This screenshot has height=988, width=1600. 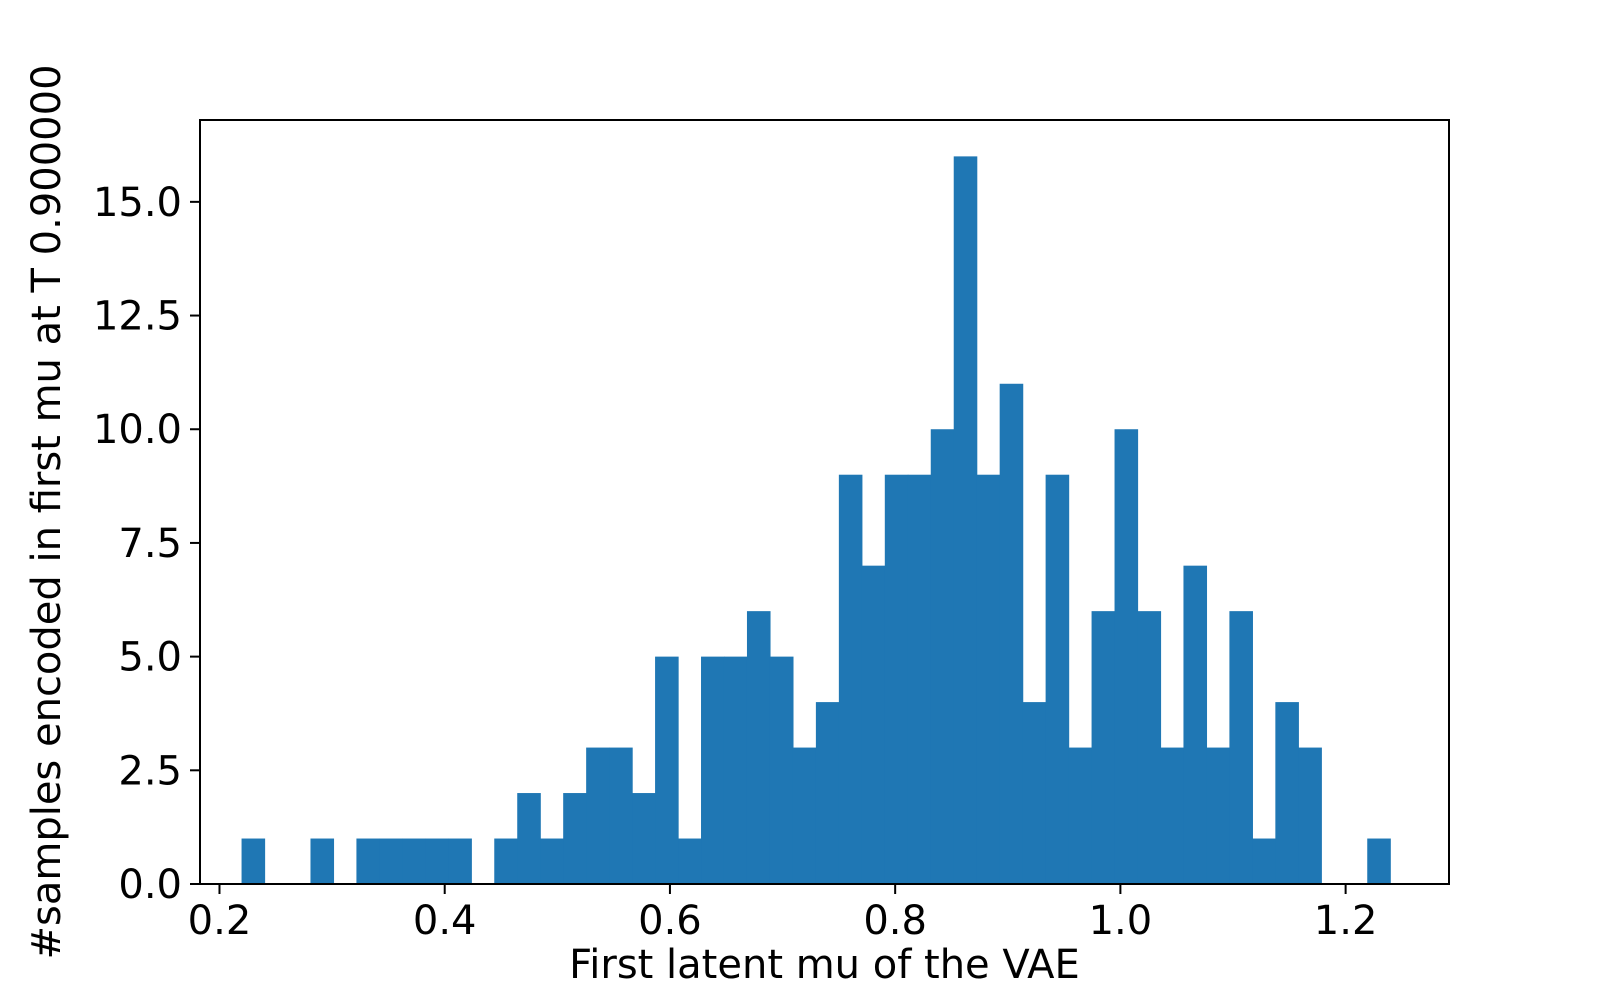 What do you see at coordinates (783, 914) in the screenshot?
I see `x-axis: 0.2 0.4 0.6 0.8 1.0 1.2` at bounding box center [783, 914].